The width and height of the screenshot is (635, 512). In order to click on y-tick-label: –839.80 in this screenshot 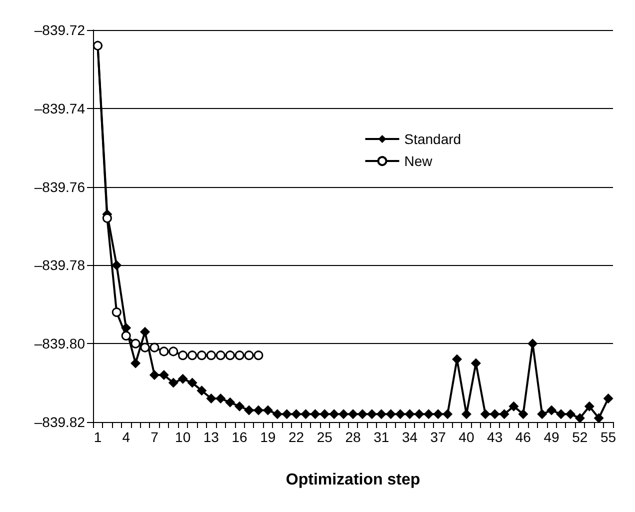, I will do `click(60, 344)`.